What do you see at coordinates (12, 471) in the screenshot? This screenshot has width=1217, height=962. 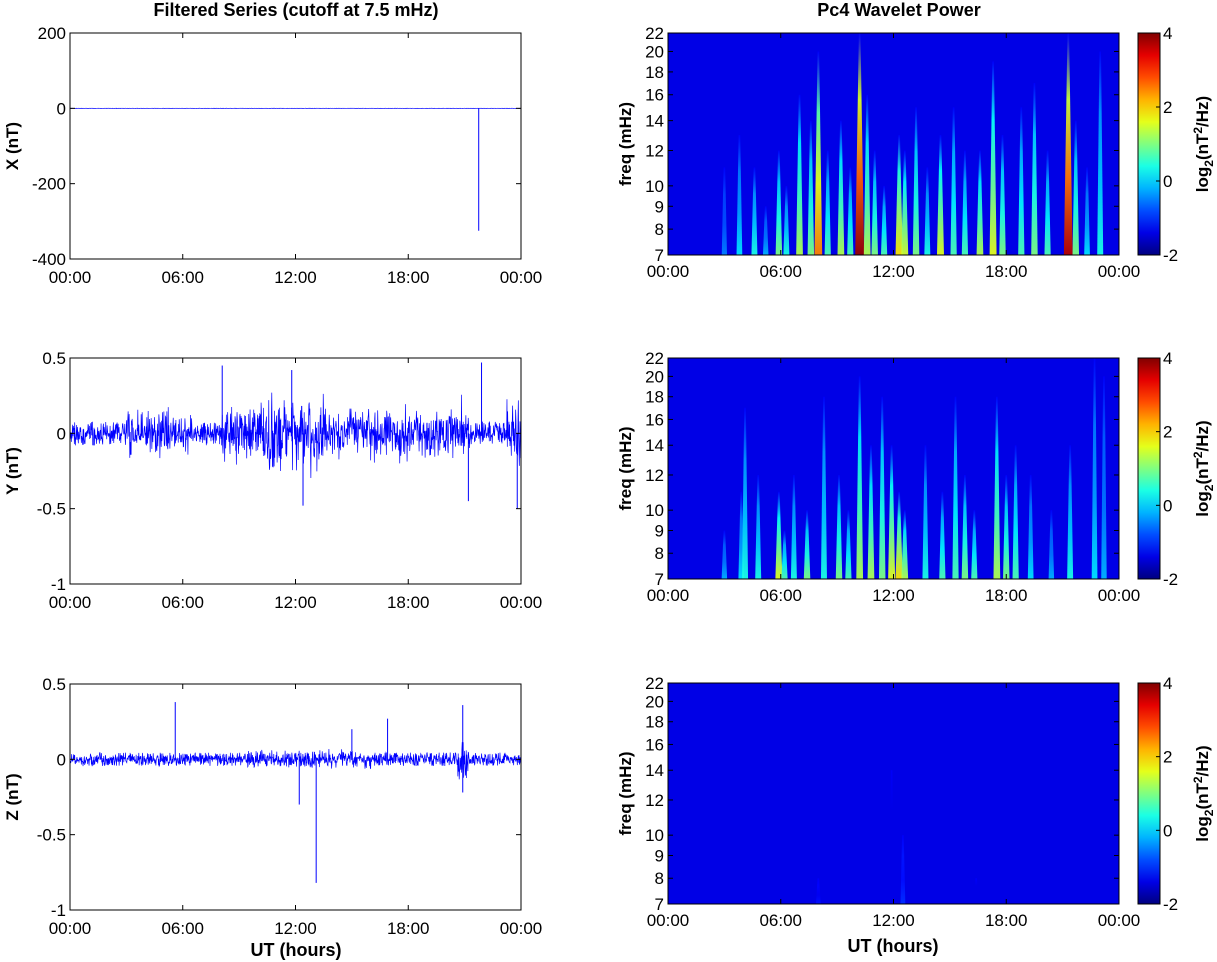 I see `y-axis-label-y: Y (nT)` at bounding box center [12, 471].